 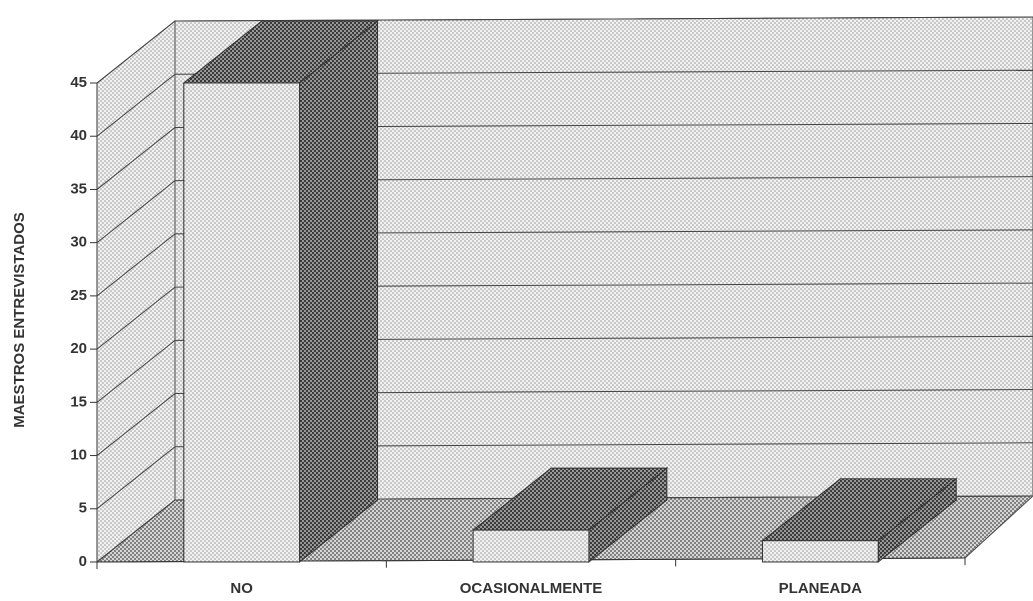 What do you see at coordinates (78, 401) in the screenshot?
I see `y-tick-label: 15` at bounding box center [78, 401].